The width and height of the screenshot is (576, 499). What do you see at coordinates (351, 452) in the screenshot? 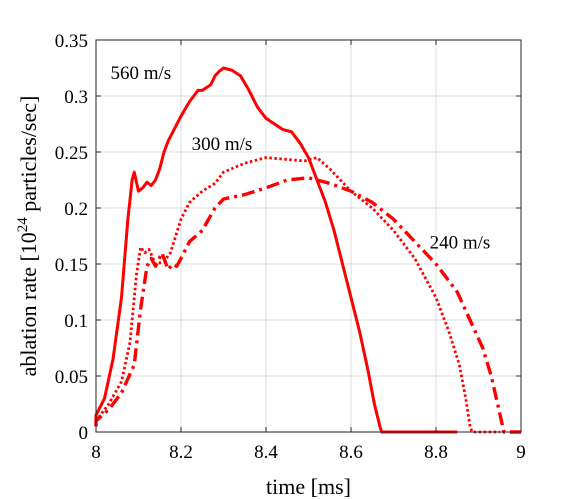
I see `x-tick-label: 8.6` at bounding box center [351, 452].